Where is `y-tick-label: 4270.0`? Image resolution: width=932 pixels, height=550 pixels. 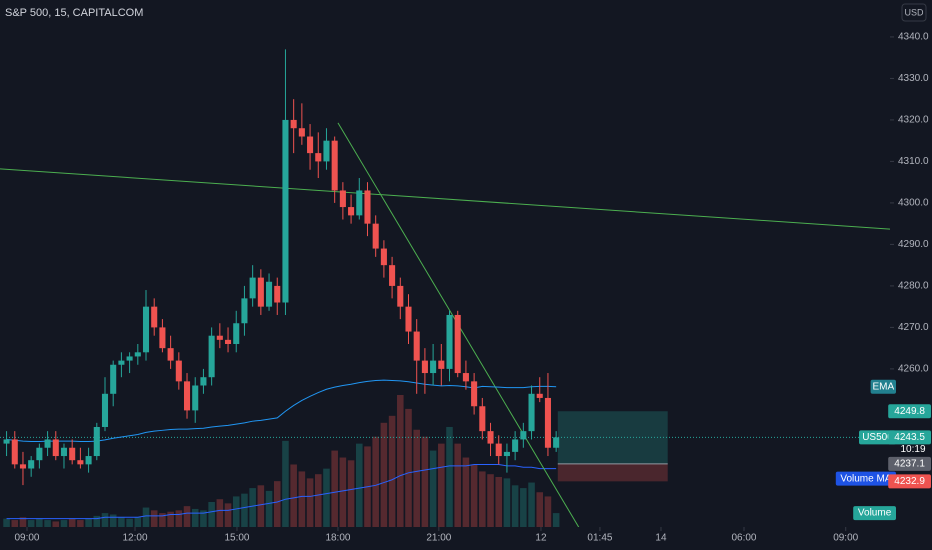 y-tick-label: 4270.0 is located at coordinates (913, 327).